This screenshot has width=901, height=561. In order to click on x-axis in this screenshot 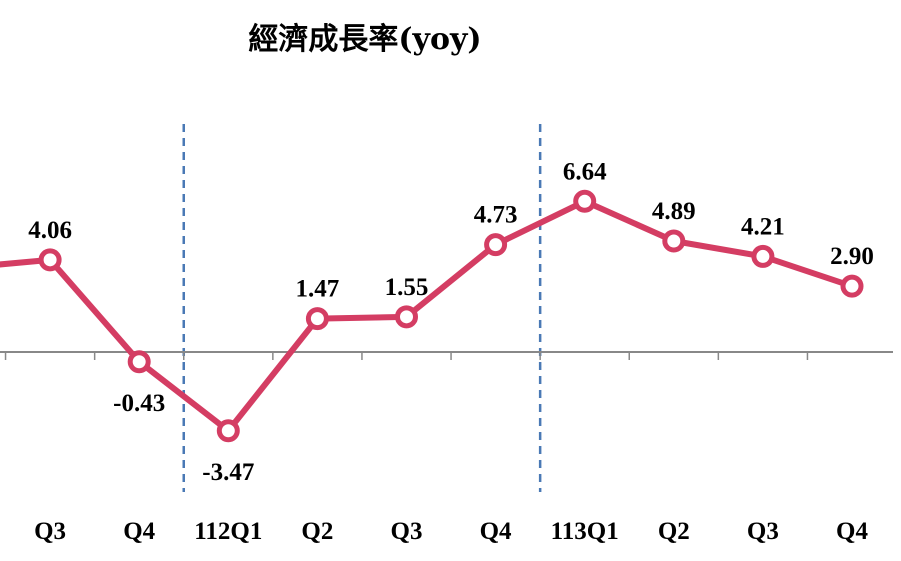, I will do `click(446, 355)`.